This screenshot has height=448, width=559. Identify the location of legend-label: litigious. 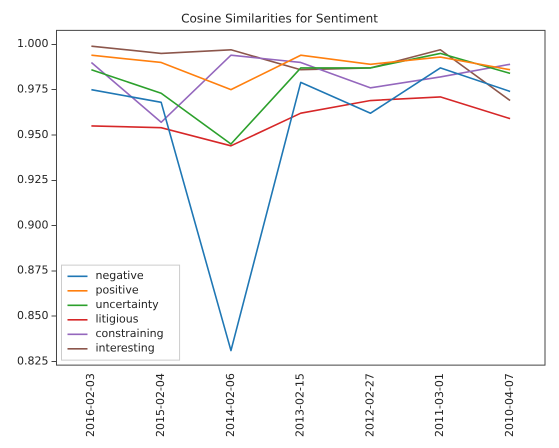
(117, 319).